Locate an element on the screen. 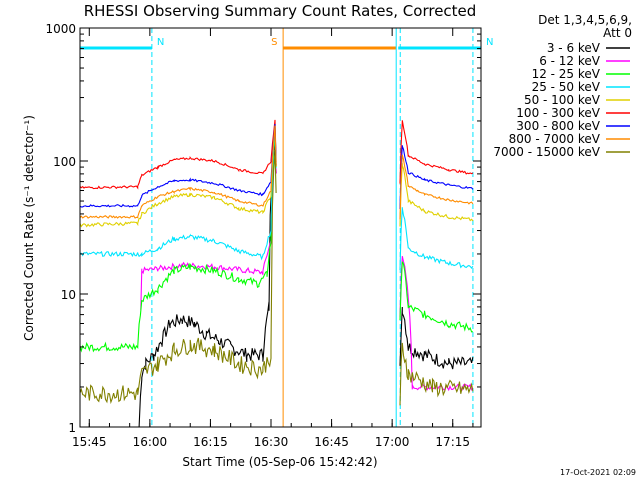 The width and height of the screenshot is (640, 480). x-tick-label-1: 16:00 is located at coordinates (150, 442).